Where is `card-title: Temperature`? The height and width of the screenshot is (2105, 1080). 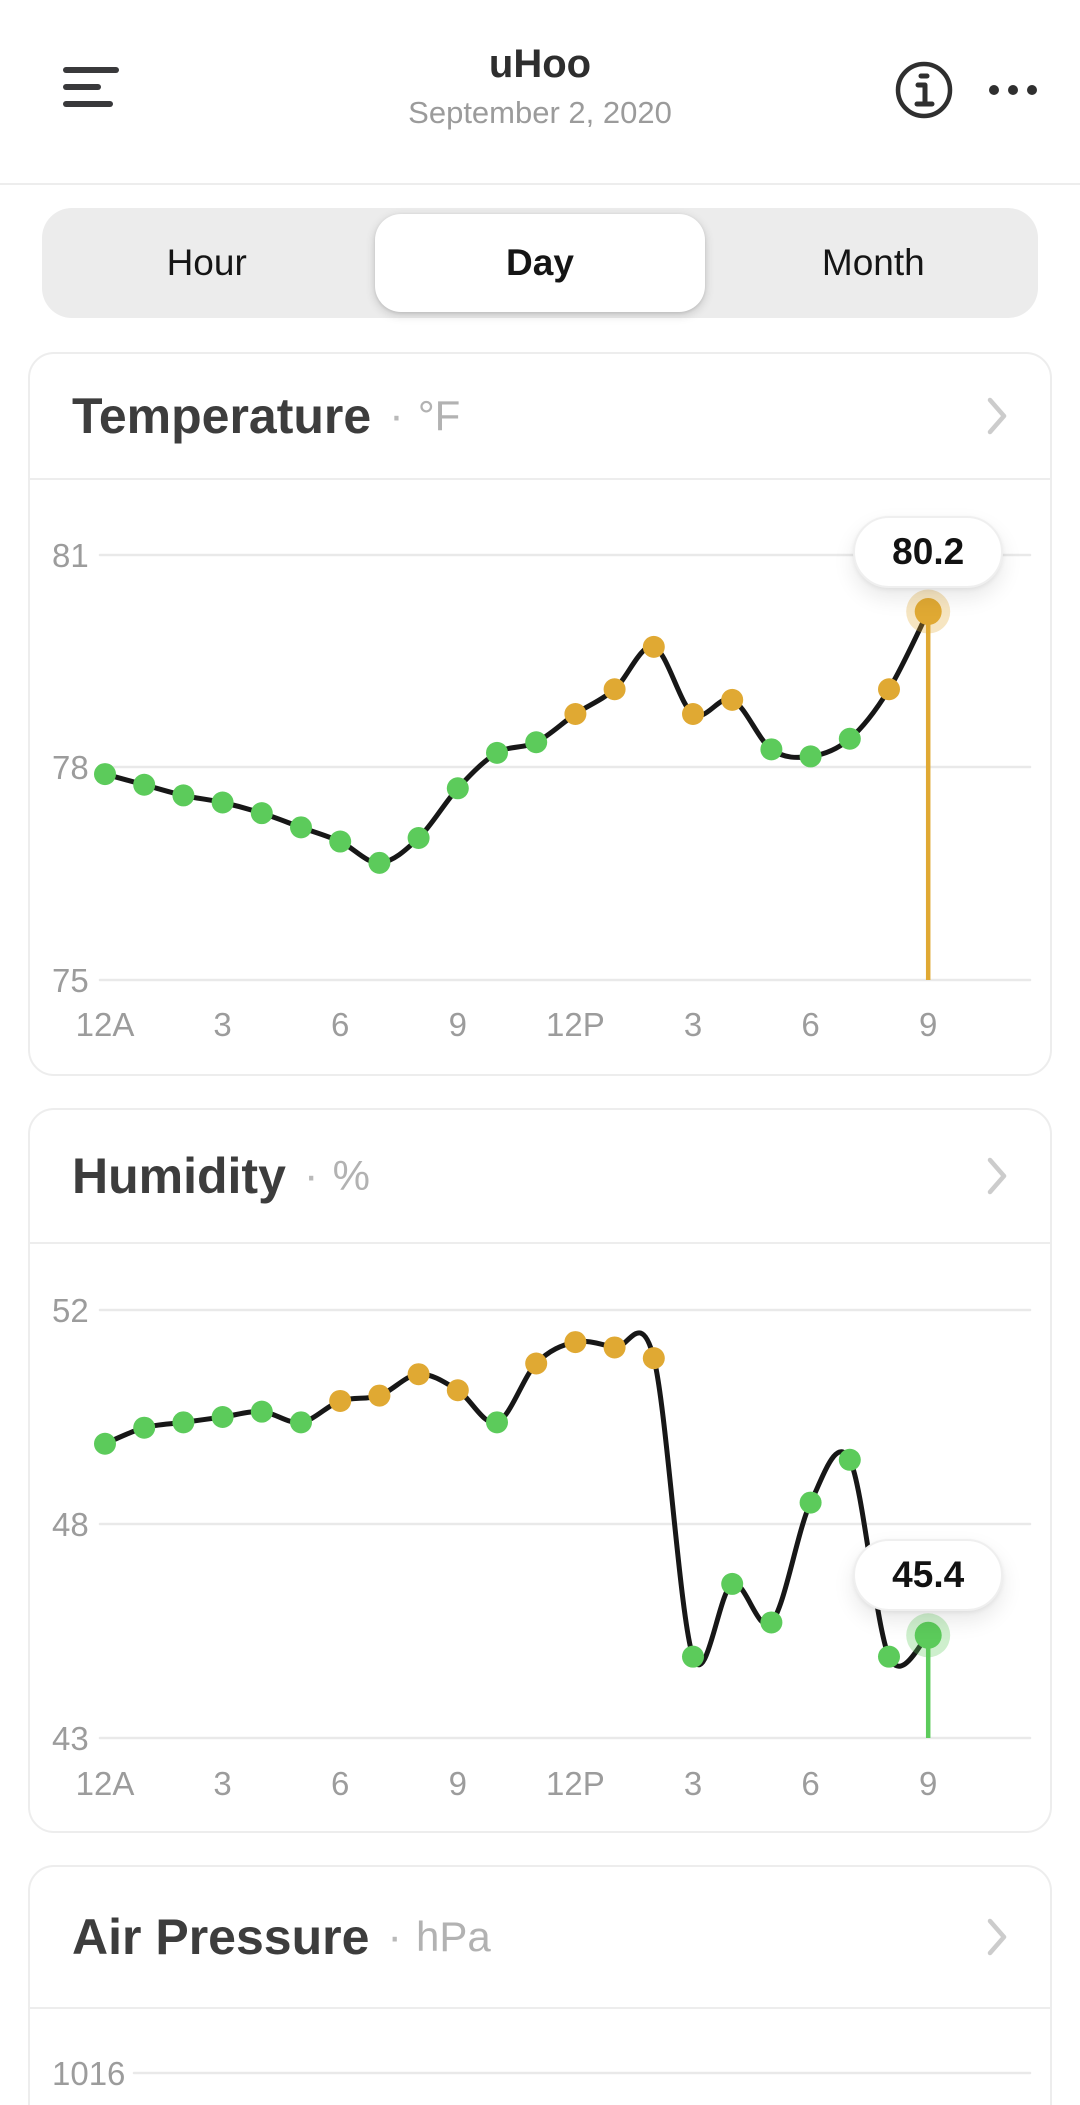
card-title: Temperature is located at coordinates (222, 416).